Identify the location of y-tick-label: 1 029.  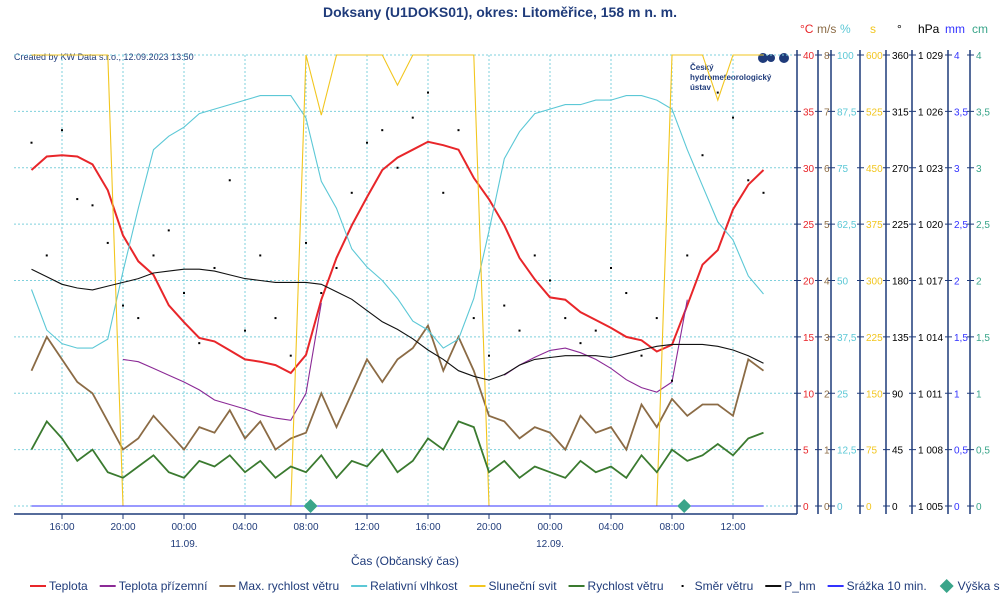
(930, 56).